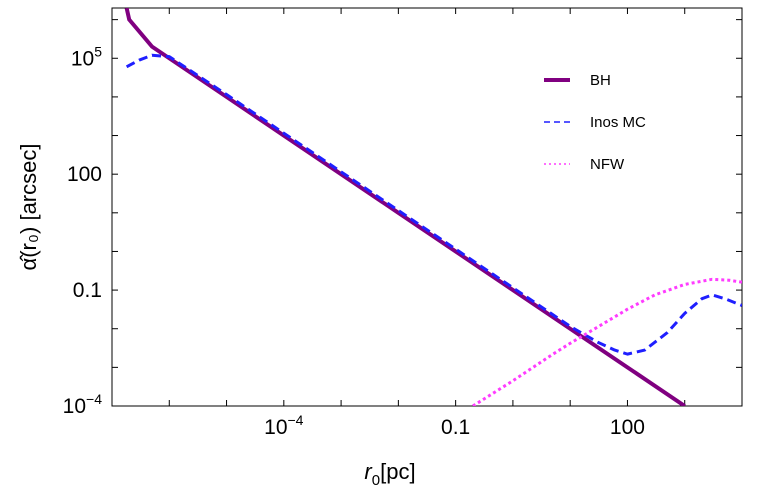  What do you see at coordinates (389, 474) in the screenshot?
I see `x-axis-label: r0[pc]` at bounding box center [389, 474].